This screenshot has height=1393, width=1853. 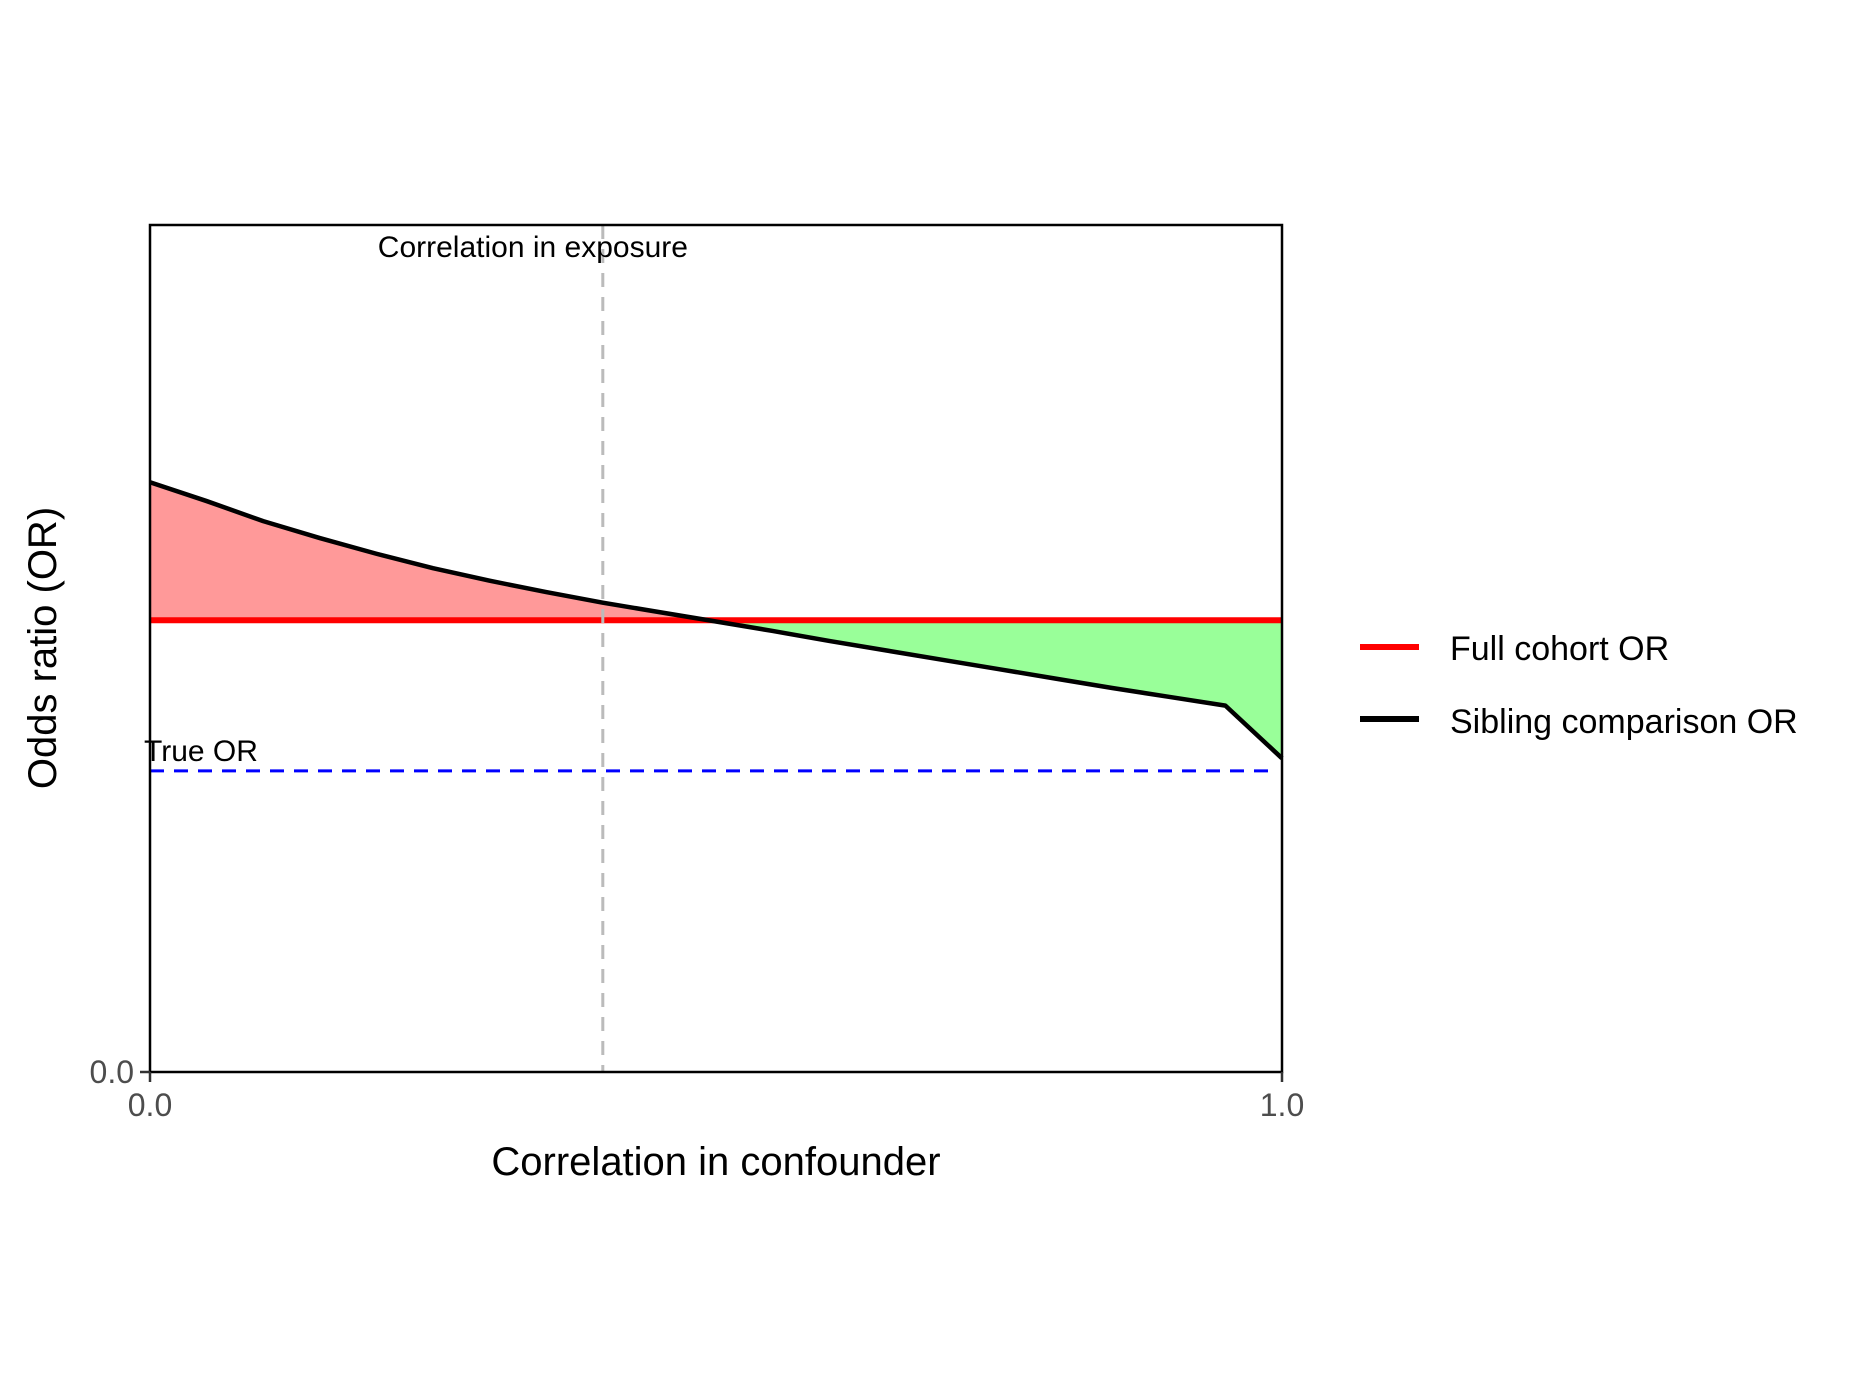 What do you see at coordinates (429, 551) in the screenshot?
I see `shaded-region-above` at bounding box center [429, 551].